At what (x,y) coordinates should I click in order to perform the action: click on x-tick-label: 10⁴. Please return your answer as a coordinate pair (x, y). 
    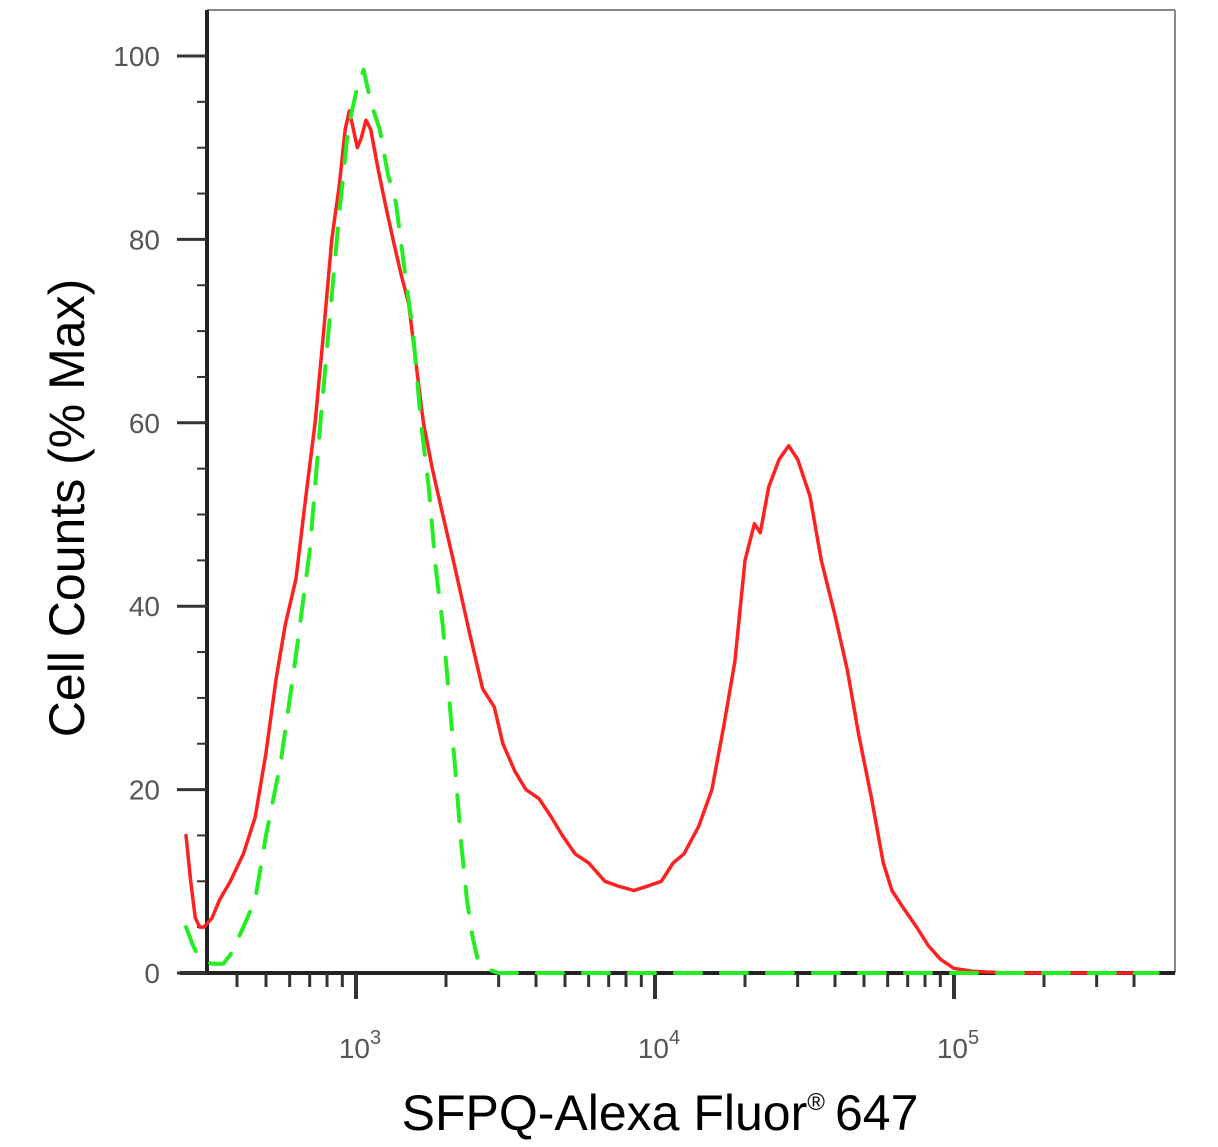
    Looking at the image, I should click on (659, 1045).